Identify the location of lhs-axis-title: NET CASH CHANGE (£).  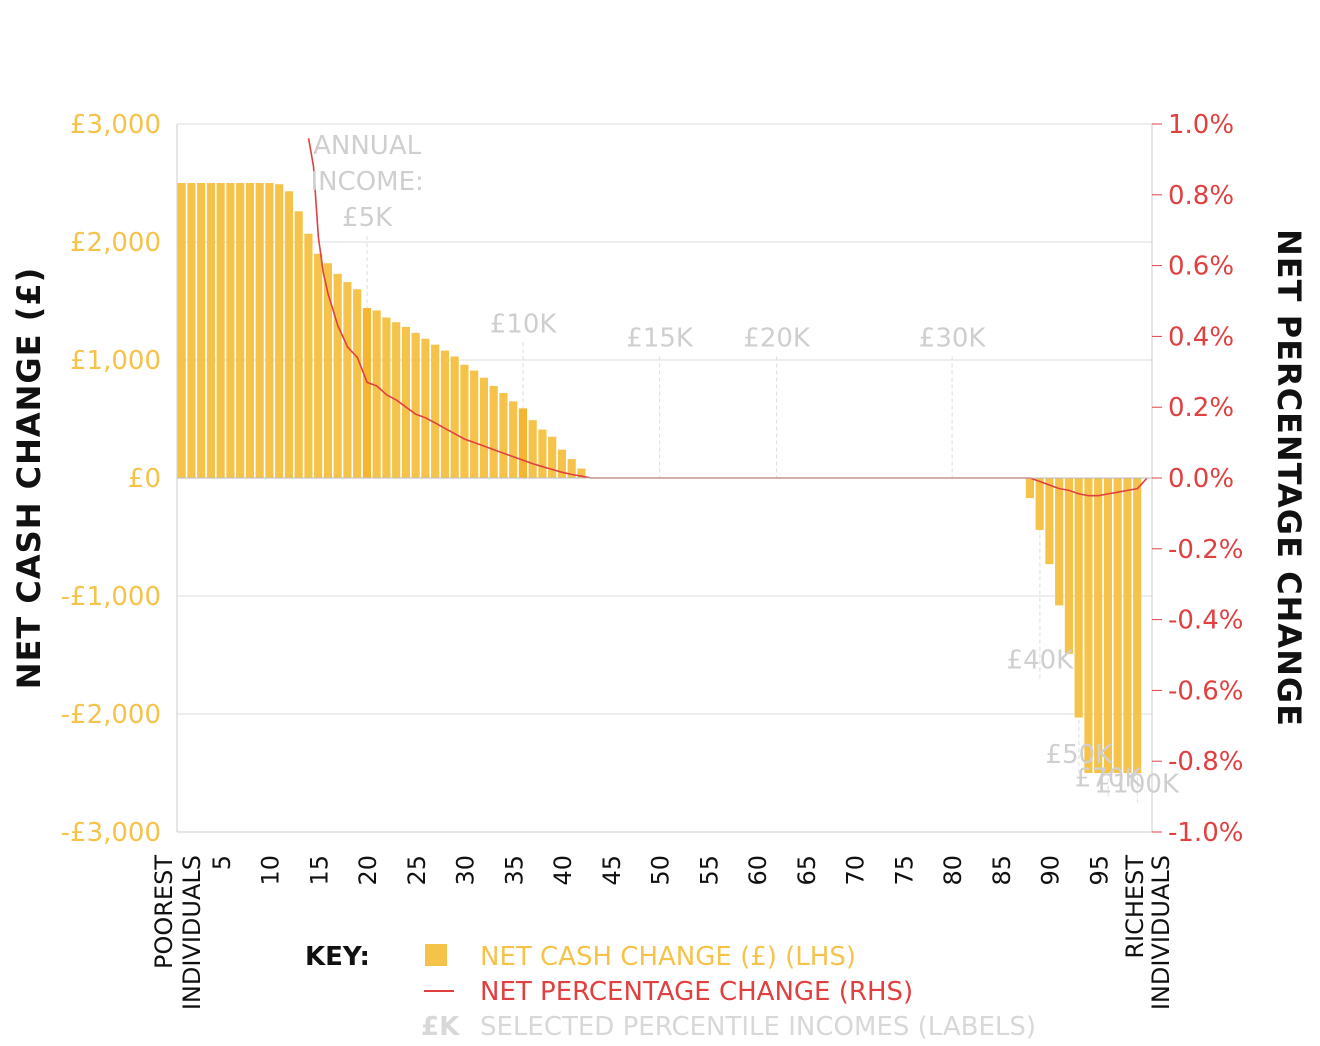
(29, 478).